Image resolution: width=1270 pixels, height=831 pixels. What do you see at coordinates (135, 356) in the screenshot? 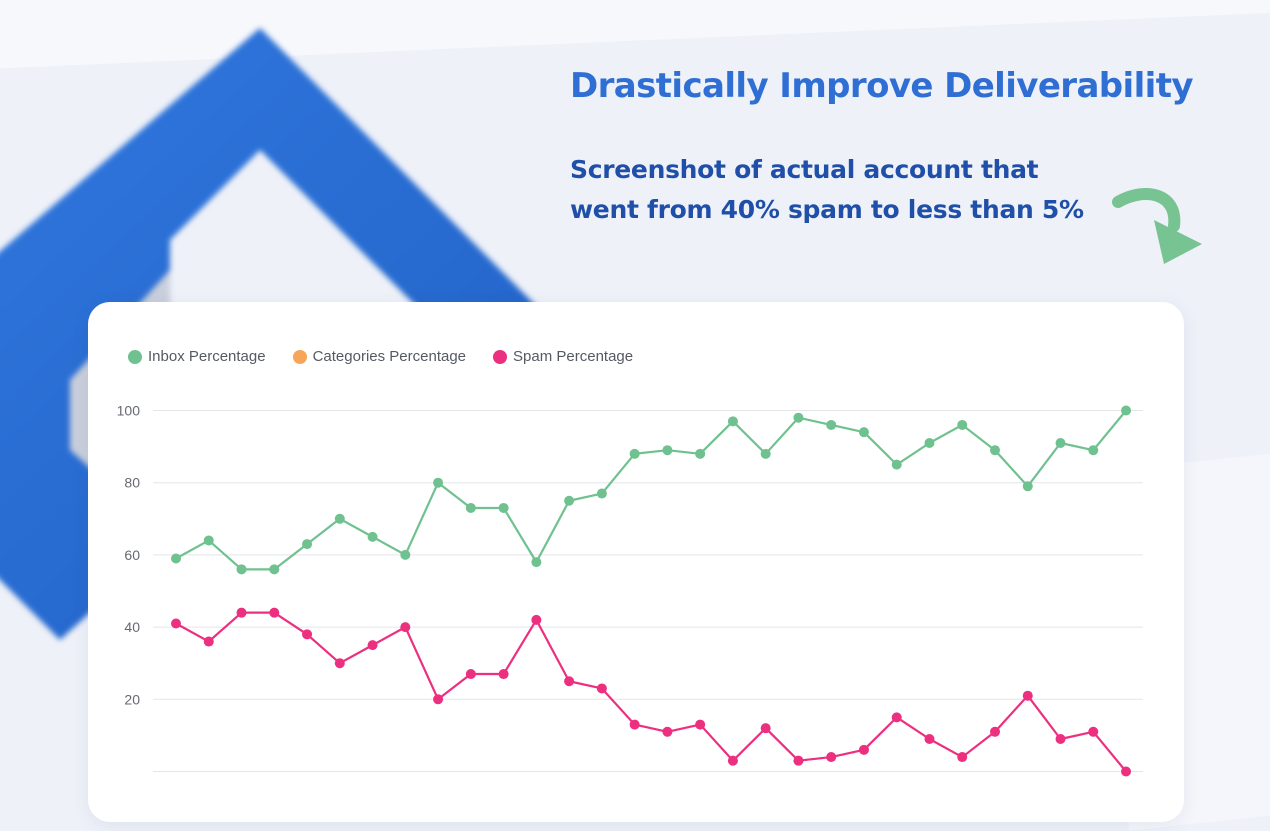
I see `legend-dot-inbox` at bounding box center [135, 356].